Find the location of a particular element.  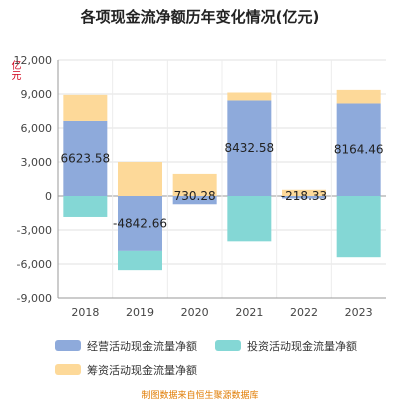

y-tick-label: 6,000 is located at coordinates (37, 128).